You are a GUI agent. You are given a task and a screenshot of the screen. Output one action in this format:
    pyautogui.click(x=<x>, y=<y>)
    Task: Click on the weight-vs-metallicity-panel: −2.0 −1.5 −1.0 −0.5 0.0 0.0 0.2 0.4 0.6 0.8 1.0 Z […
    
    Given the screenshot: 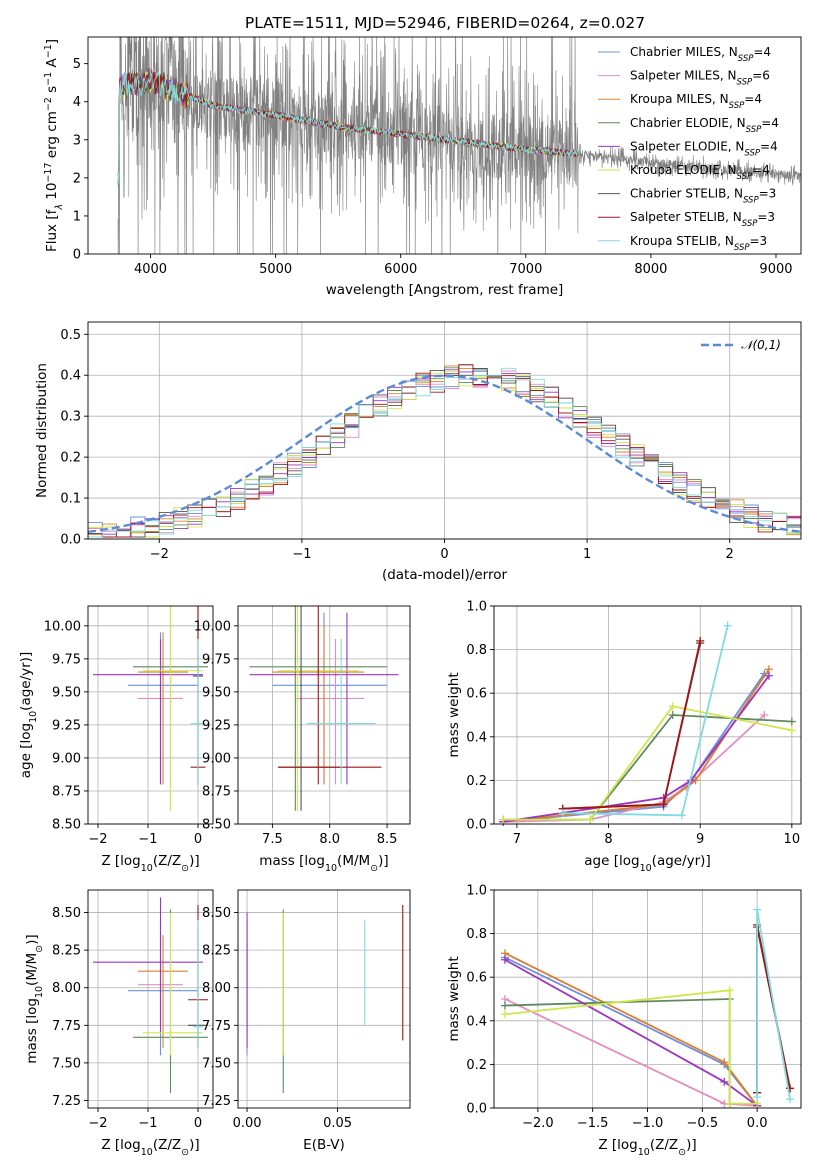 What is the action you would take?
    pyautogui.click(x=624, y=1021)
    